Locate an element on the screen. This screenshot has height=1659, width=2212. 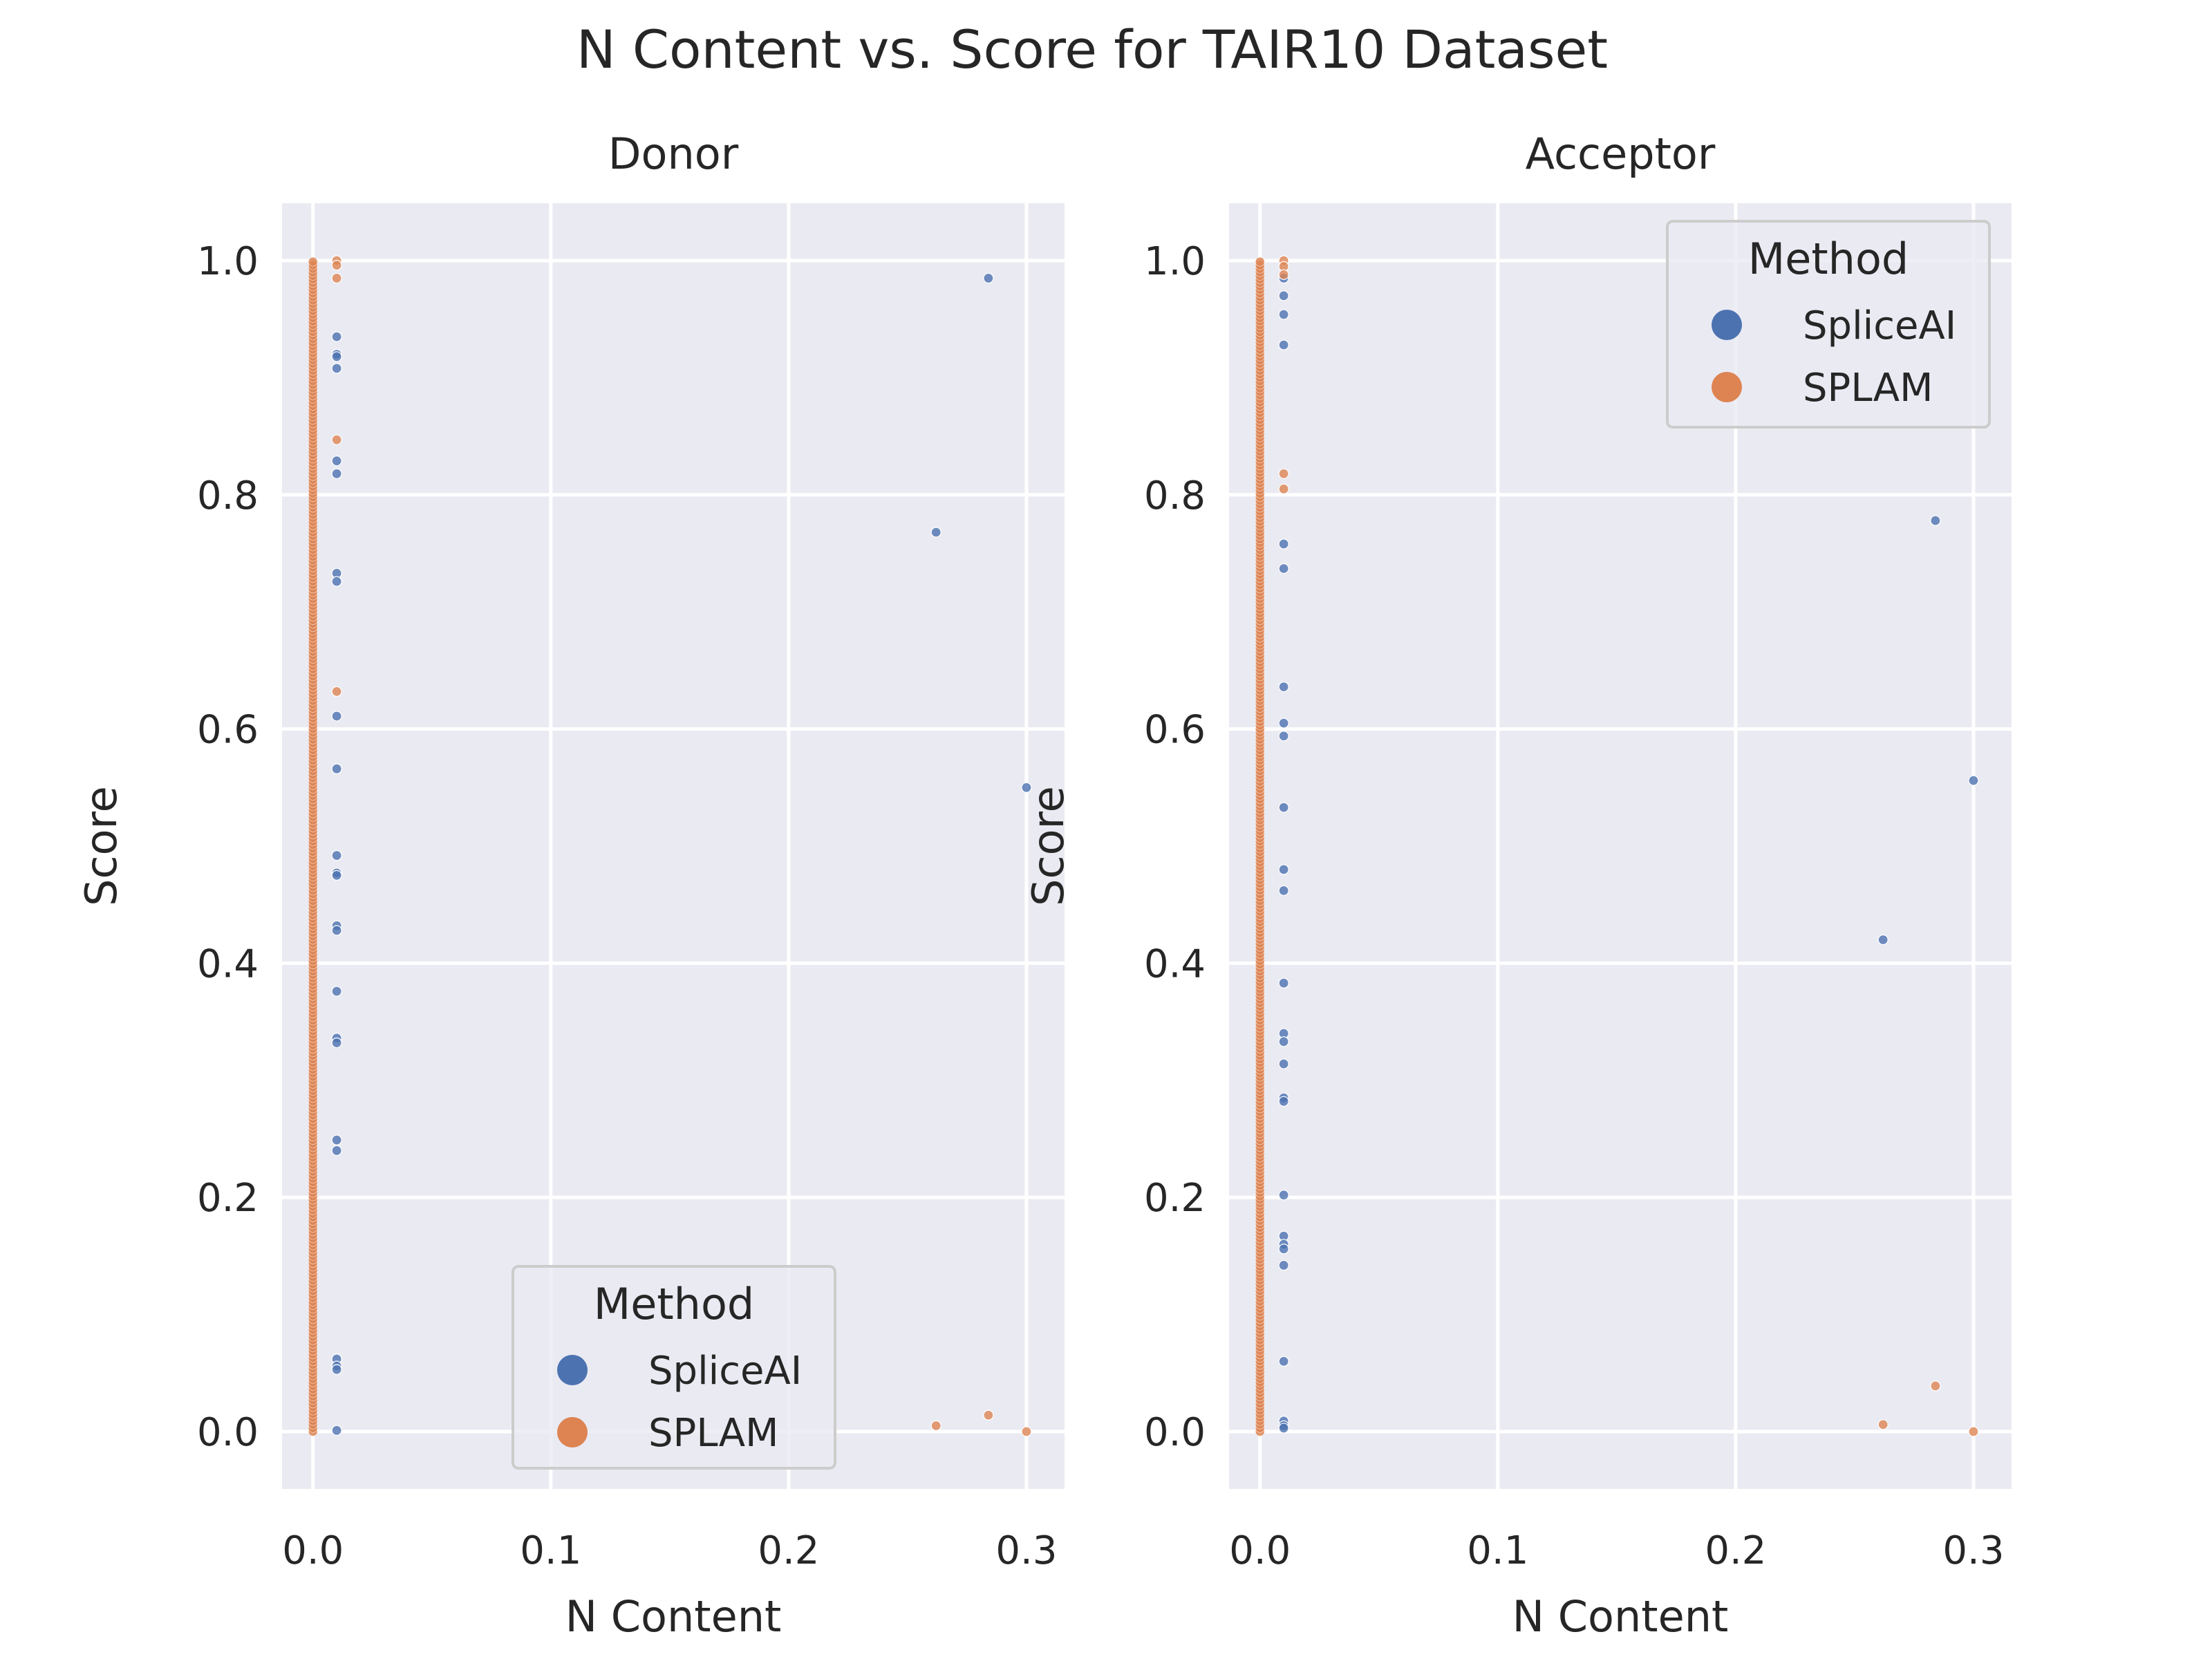
acceptor-x-axis-label: N Content is located at coordinates (1620, 1616).